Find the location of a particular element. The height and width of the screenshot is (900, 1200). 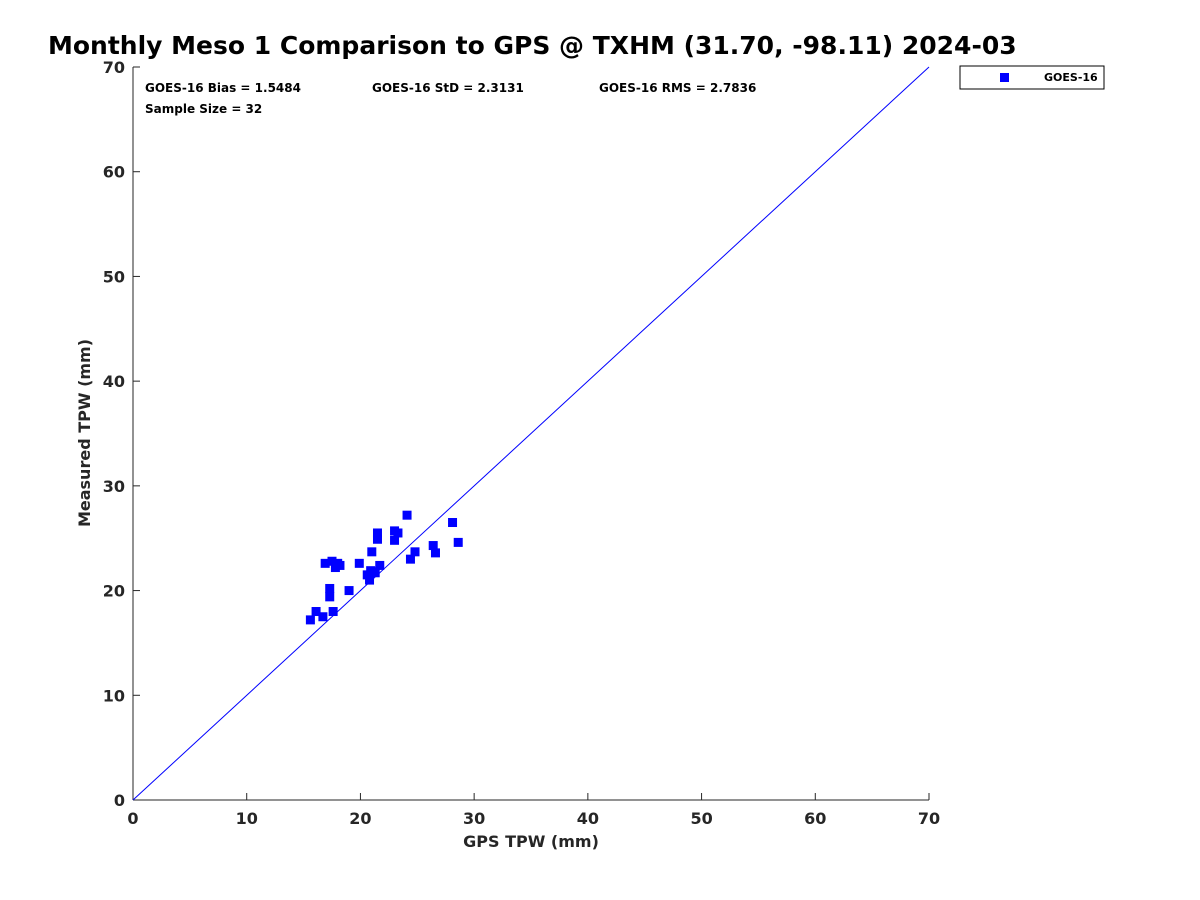

stat-std: GOES-16 StD = 2.3131 is located at coordinates (448, 88).